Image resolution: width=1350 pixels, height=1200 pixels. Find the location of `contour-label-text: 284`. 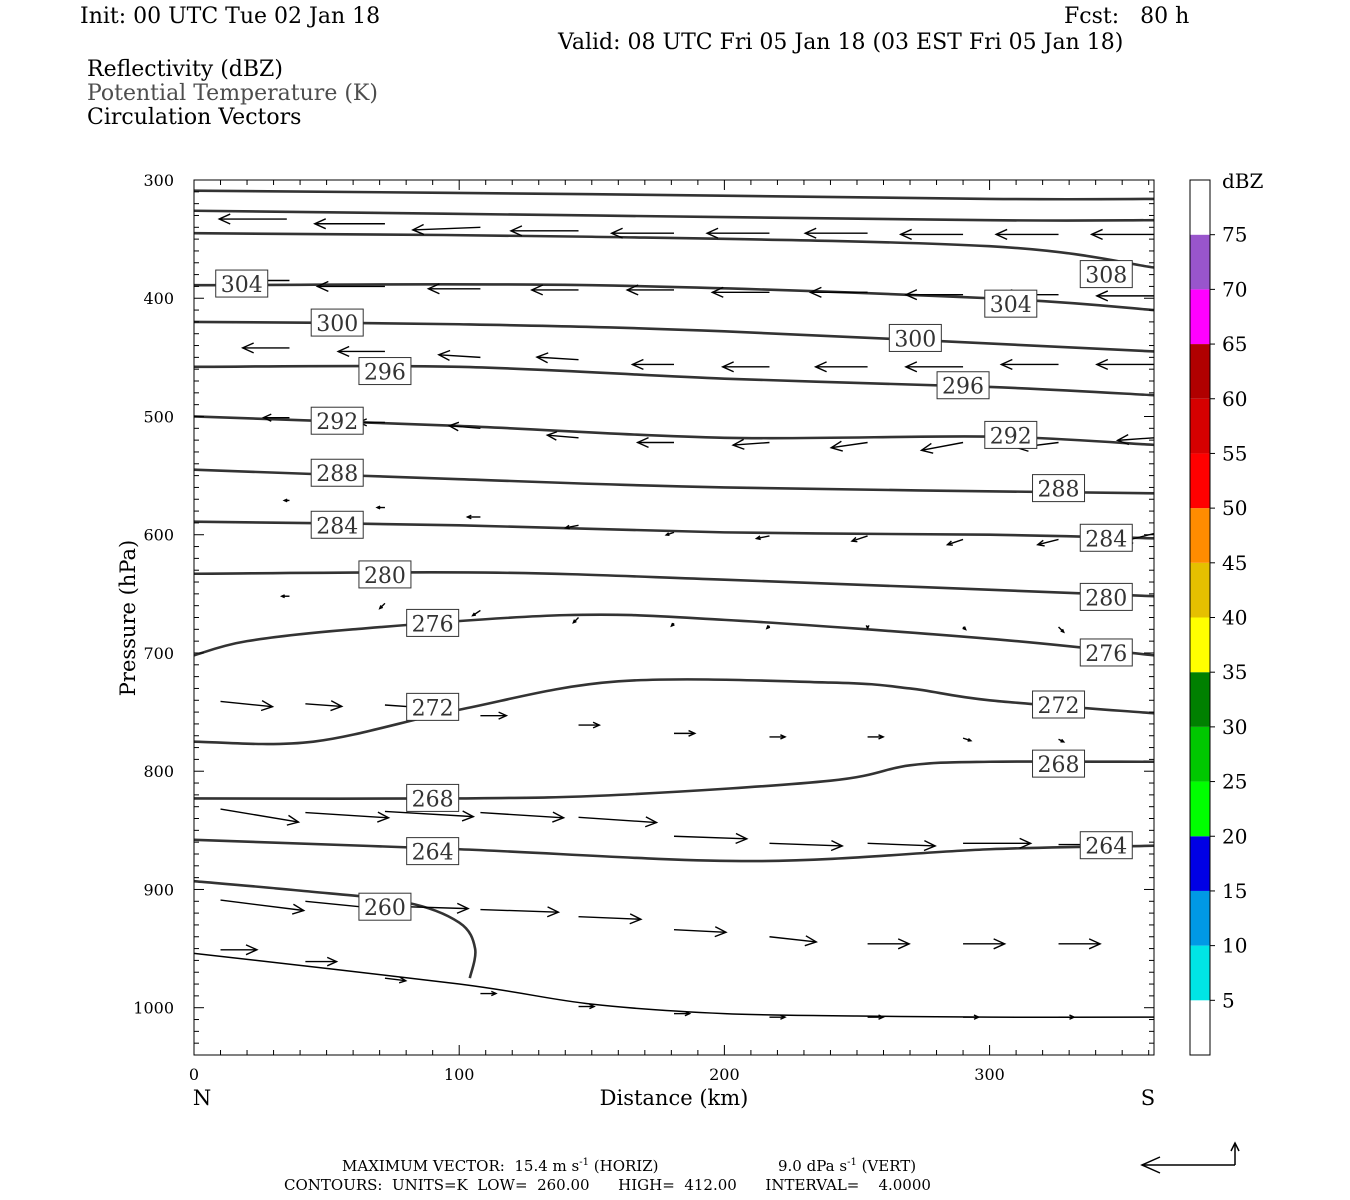

contour-label-text: 284 is located at coordinates (337, 526).